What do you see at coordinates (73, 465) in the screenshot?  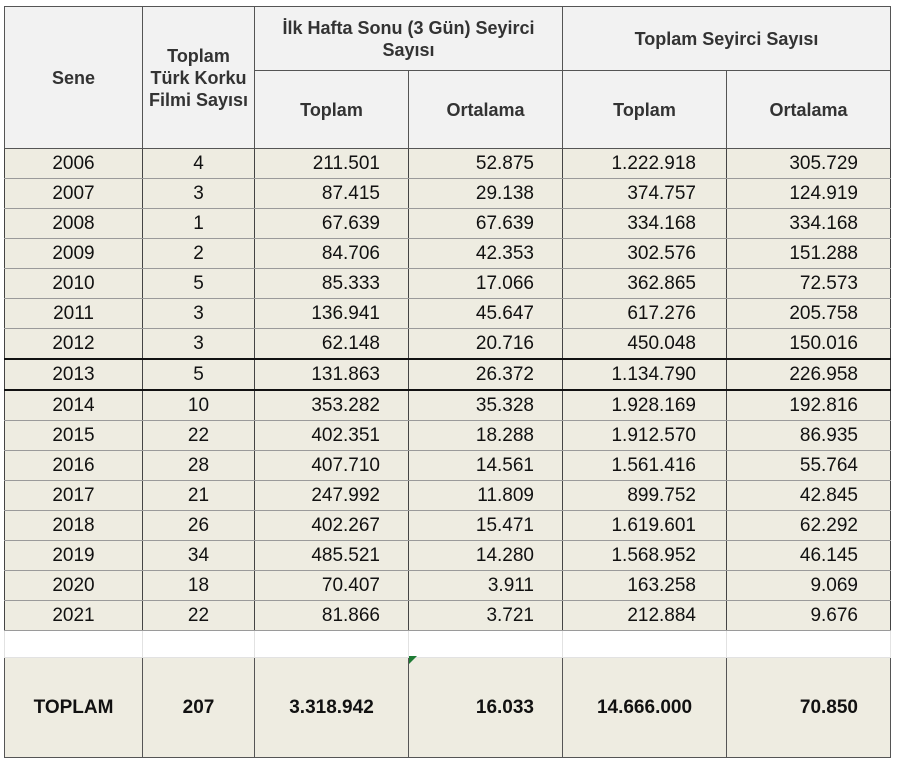 I see `cell-year: 2016` at bounding box center [73, 465].